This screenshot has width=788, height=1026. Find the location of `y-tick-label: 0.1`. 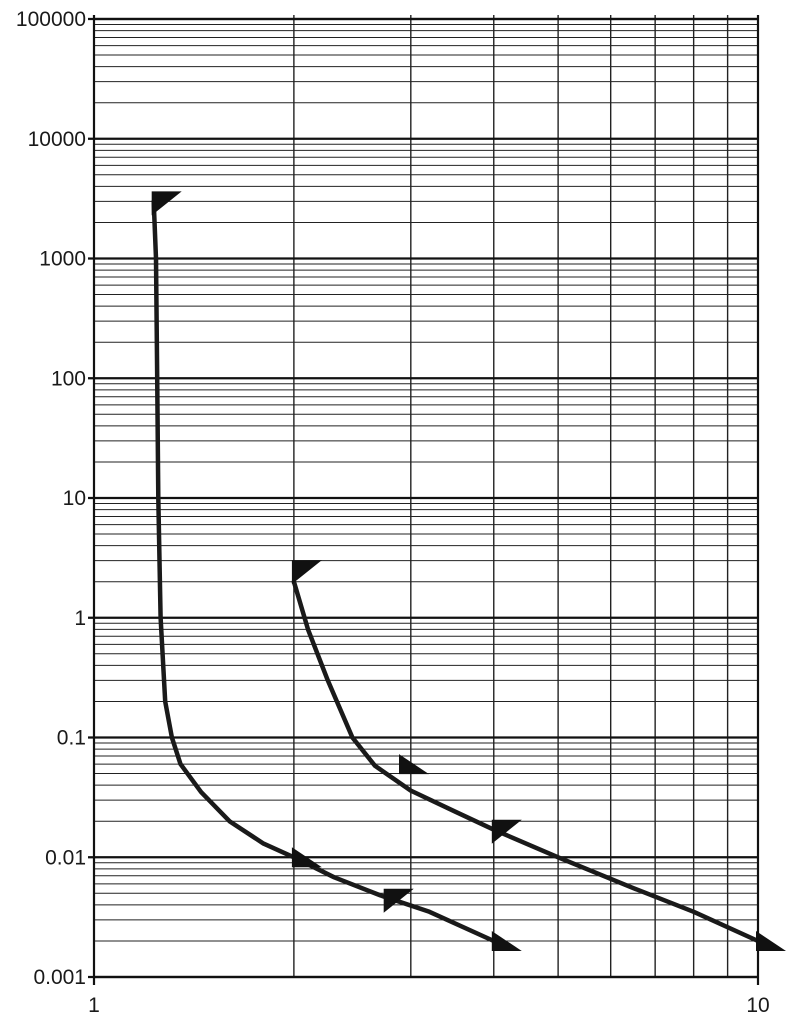

y-tick-label: 0.1 is located at coordinates (71, 738).